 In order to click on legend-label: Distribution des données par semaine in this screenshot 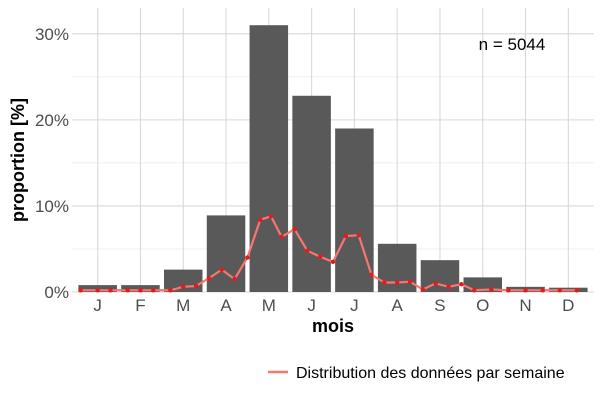, I will do `click(430, 373)`.